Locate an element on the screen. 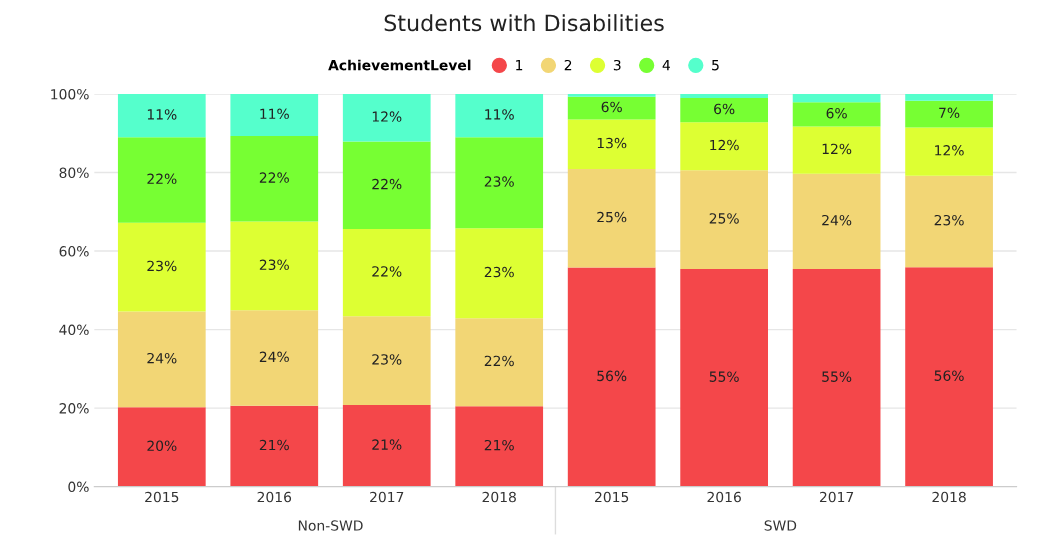  legend-label: 1 is located at coordinates (519, 65).